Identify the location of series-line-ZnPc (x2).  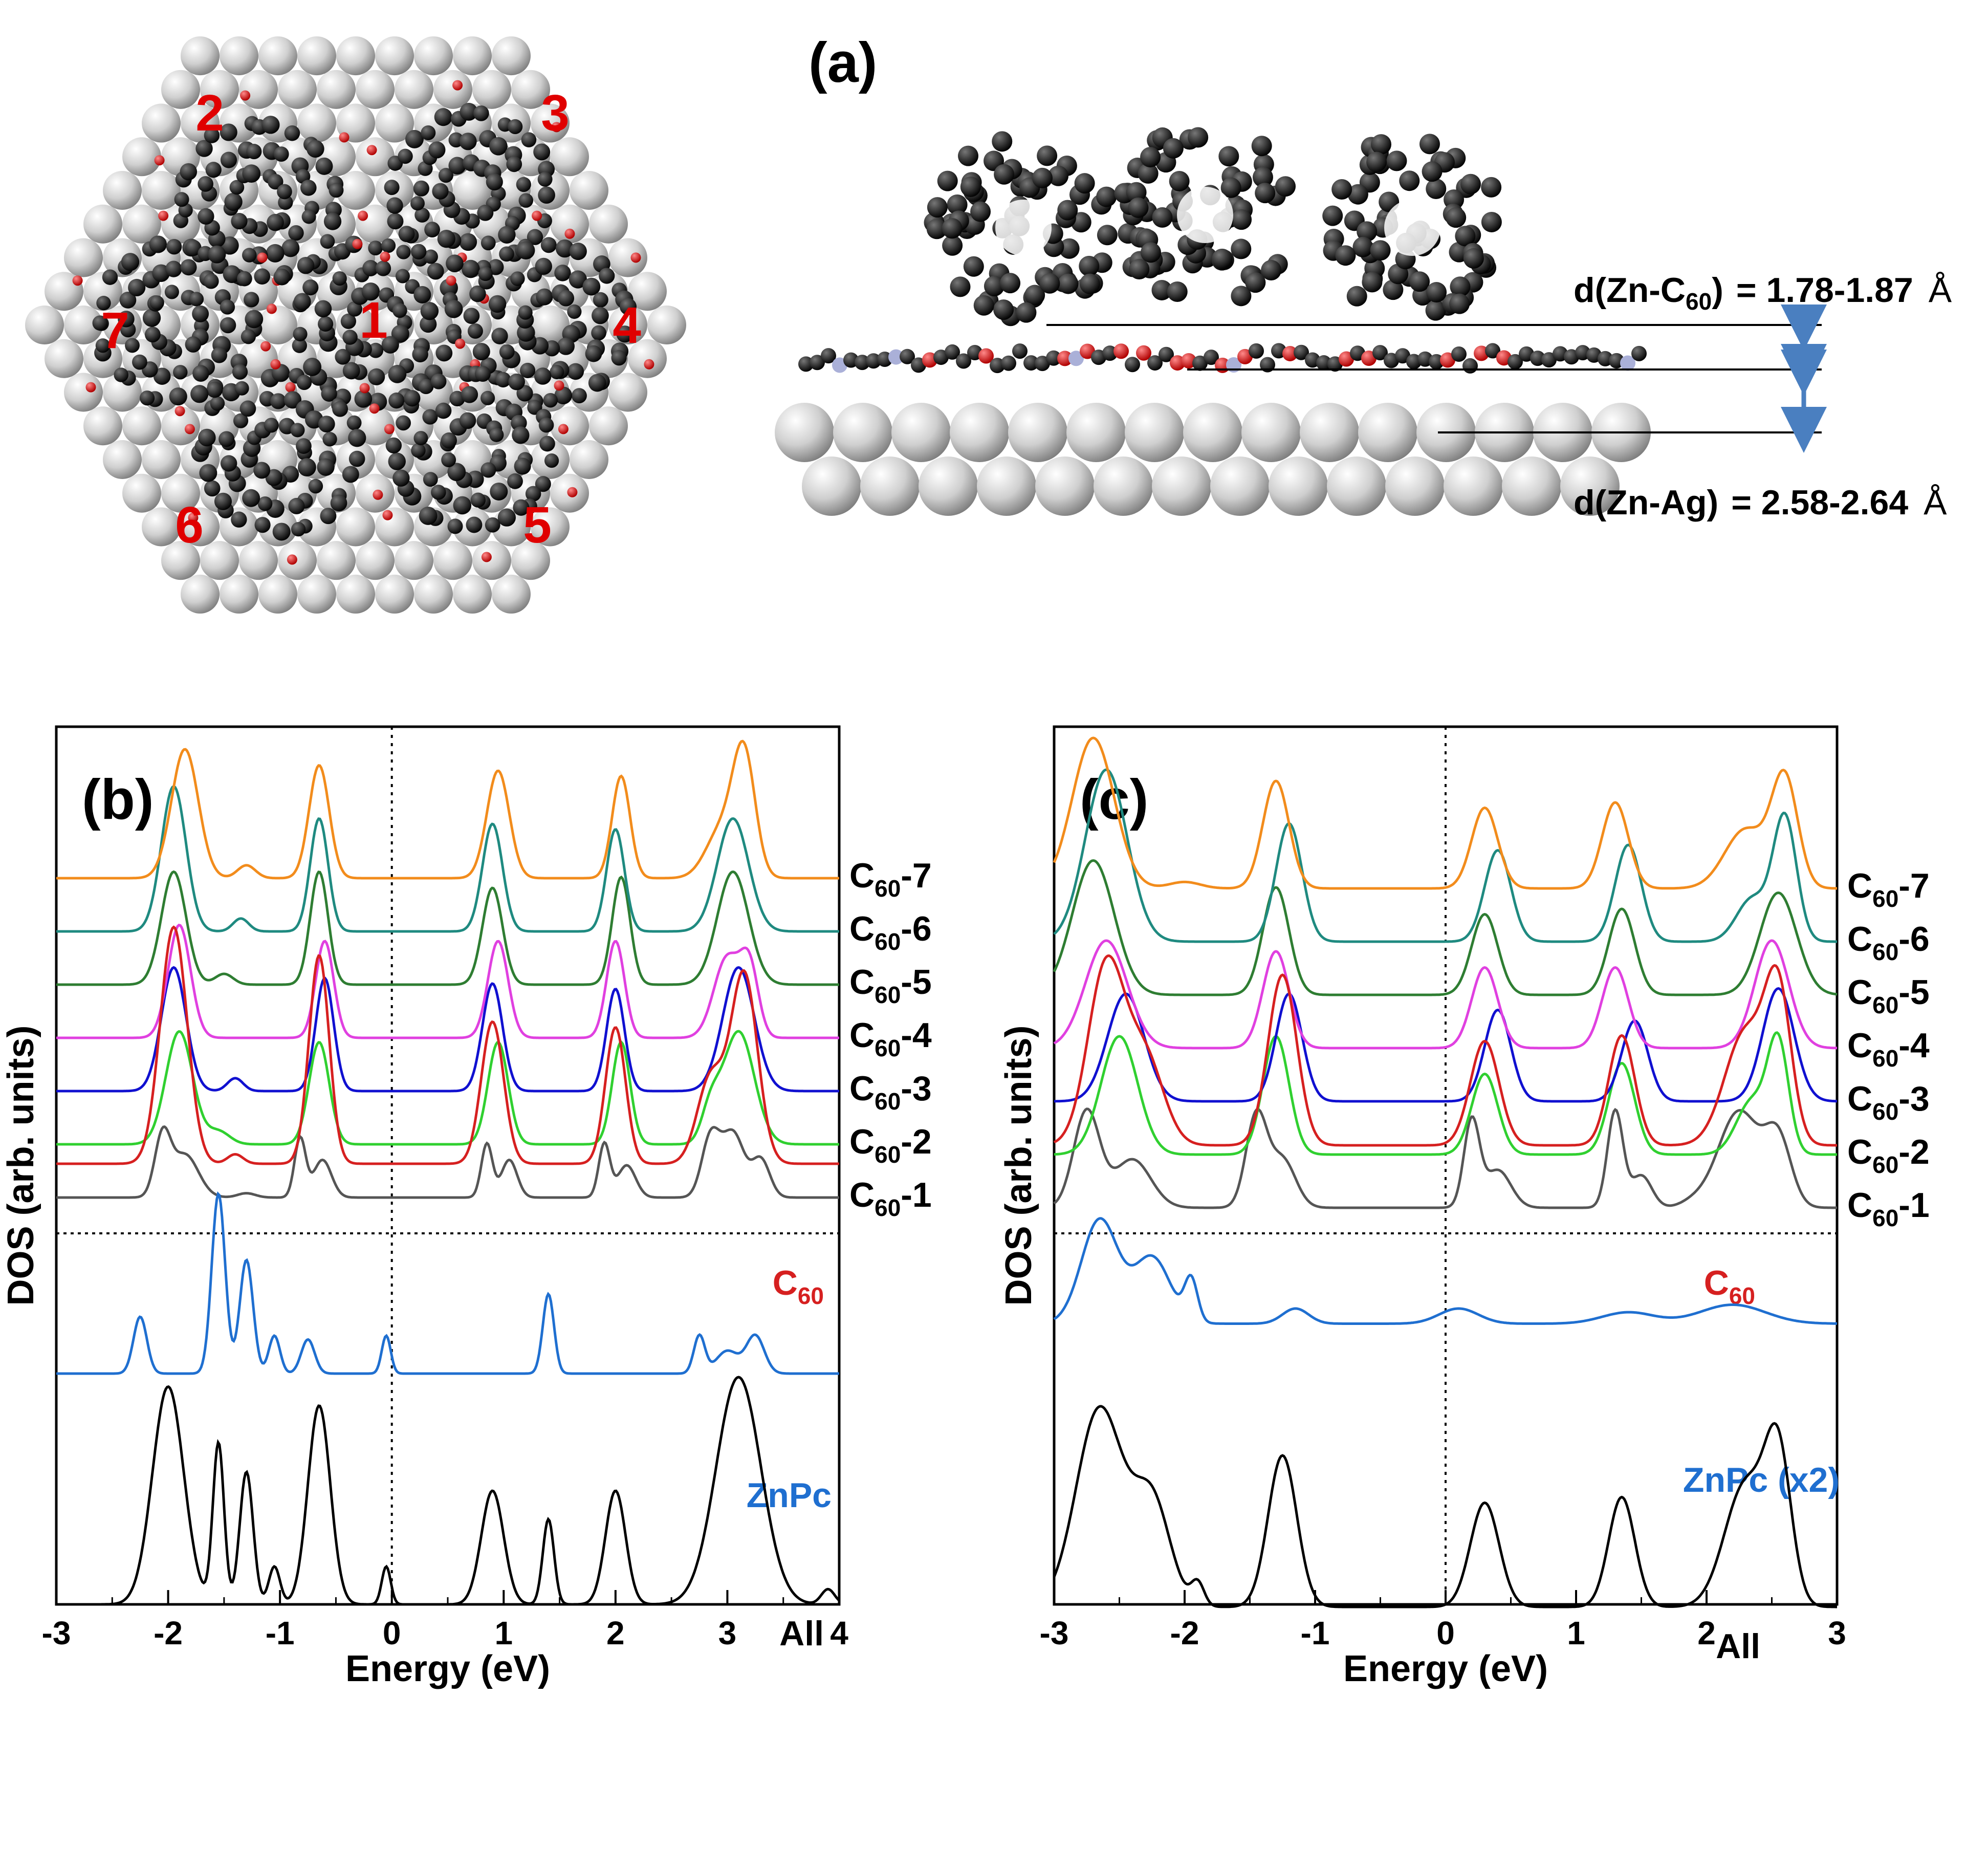
(1445, 1271).